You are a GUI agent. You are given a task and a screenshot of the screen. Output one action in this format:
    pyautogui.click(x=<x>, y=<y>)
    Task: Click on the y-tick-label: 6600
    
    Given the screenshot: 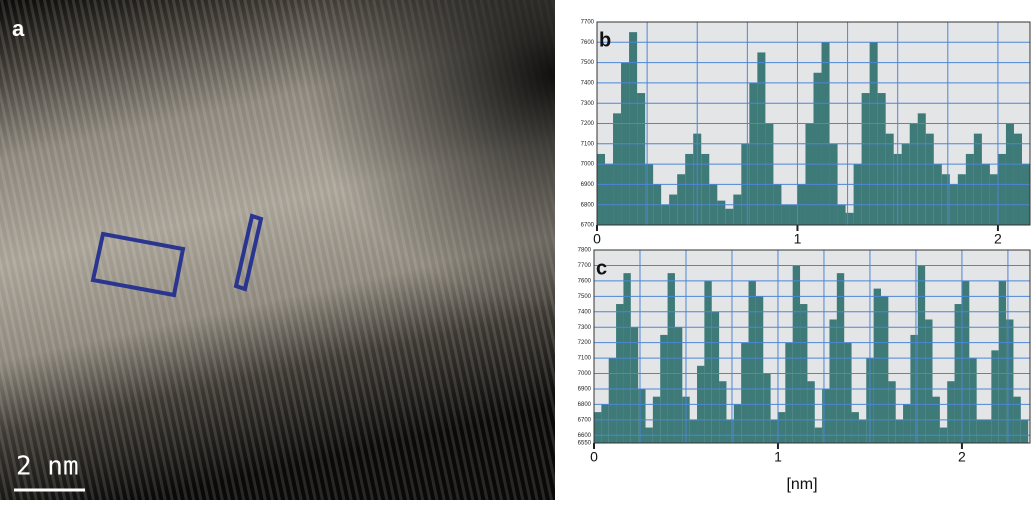 What is the action you would take?
    pyautogui.click(x=585, y=436)
    